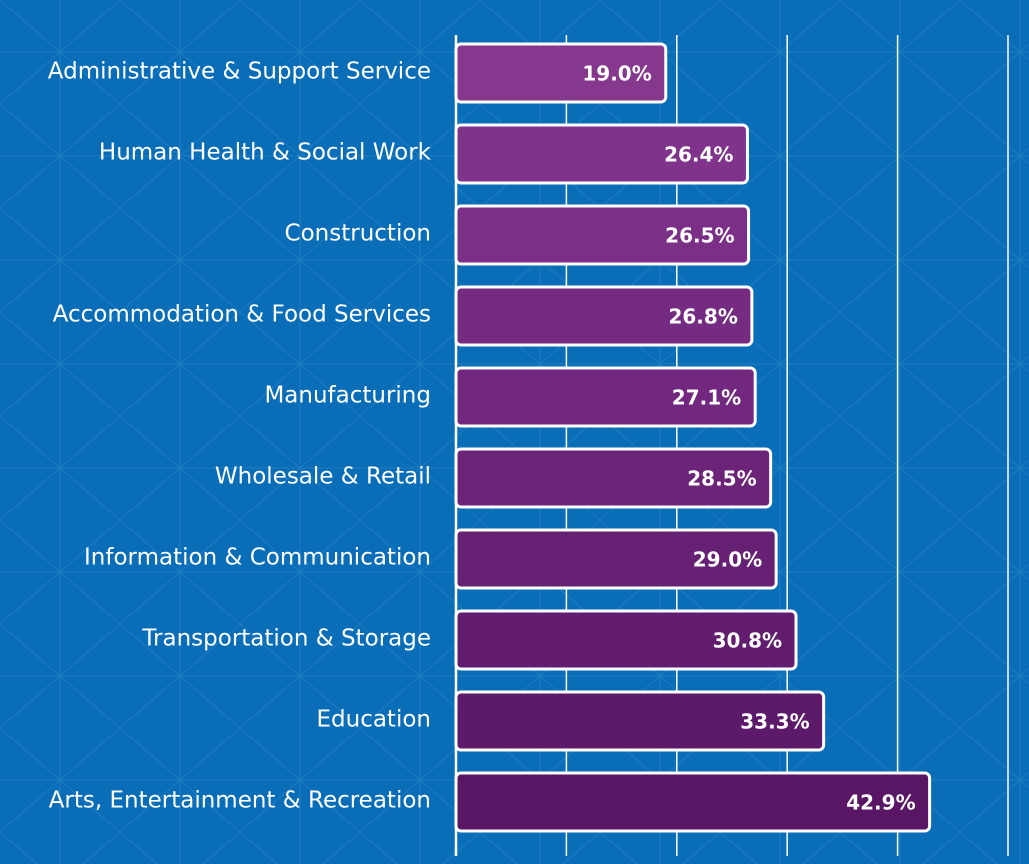 This screenshot has height=864, width=1029. What do you see at coordinates (880, 803) in the screenshot?
I see `value-label: 42.9%` at bounding box center [880, 803].